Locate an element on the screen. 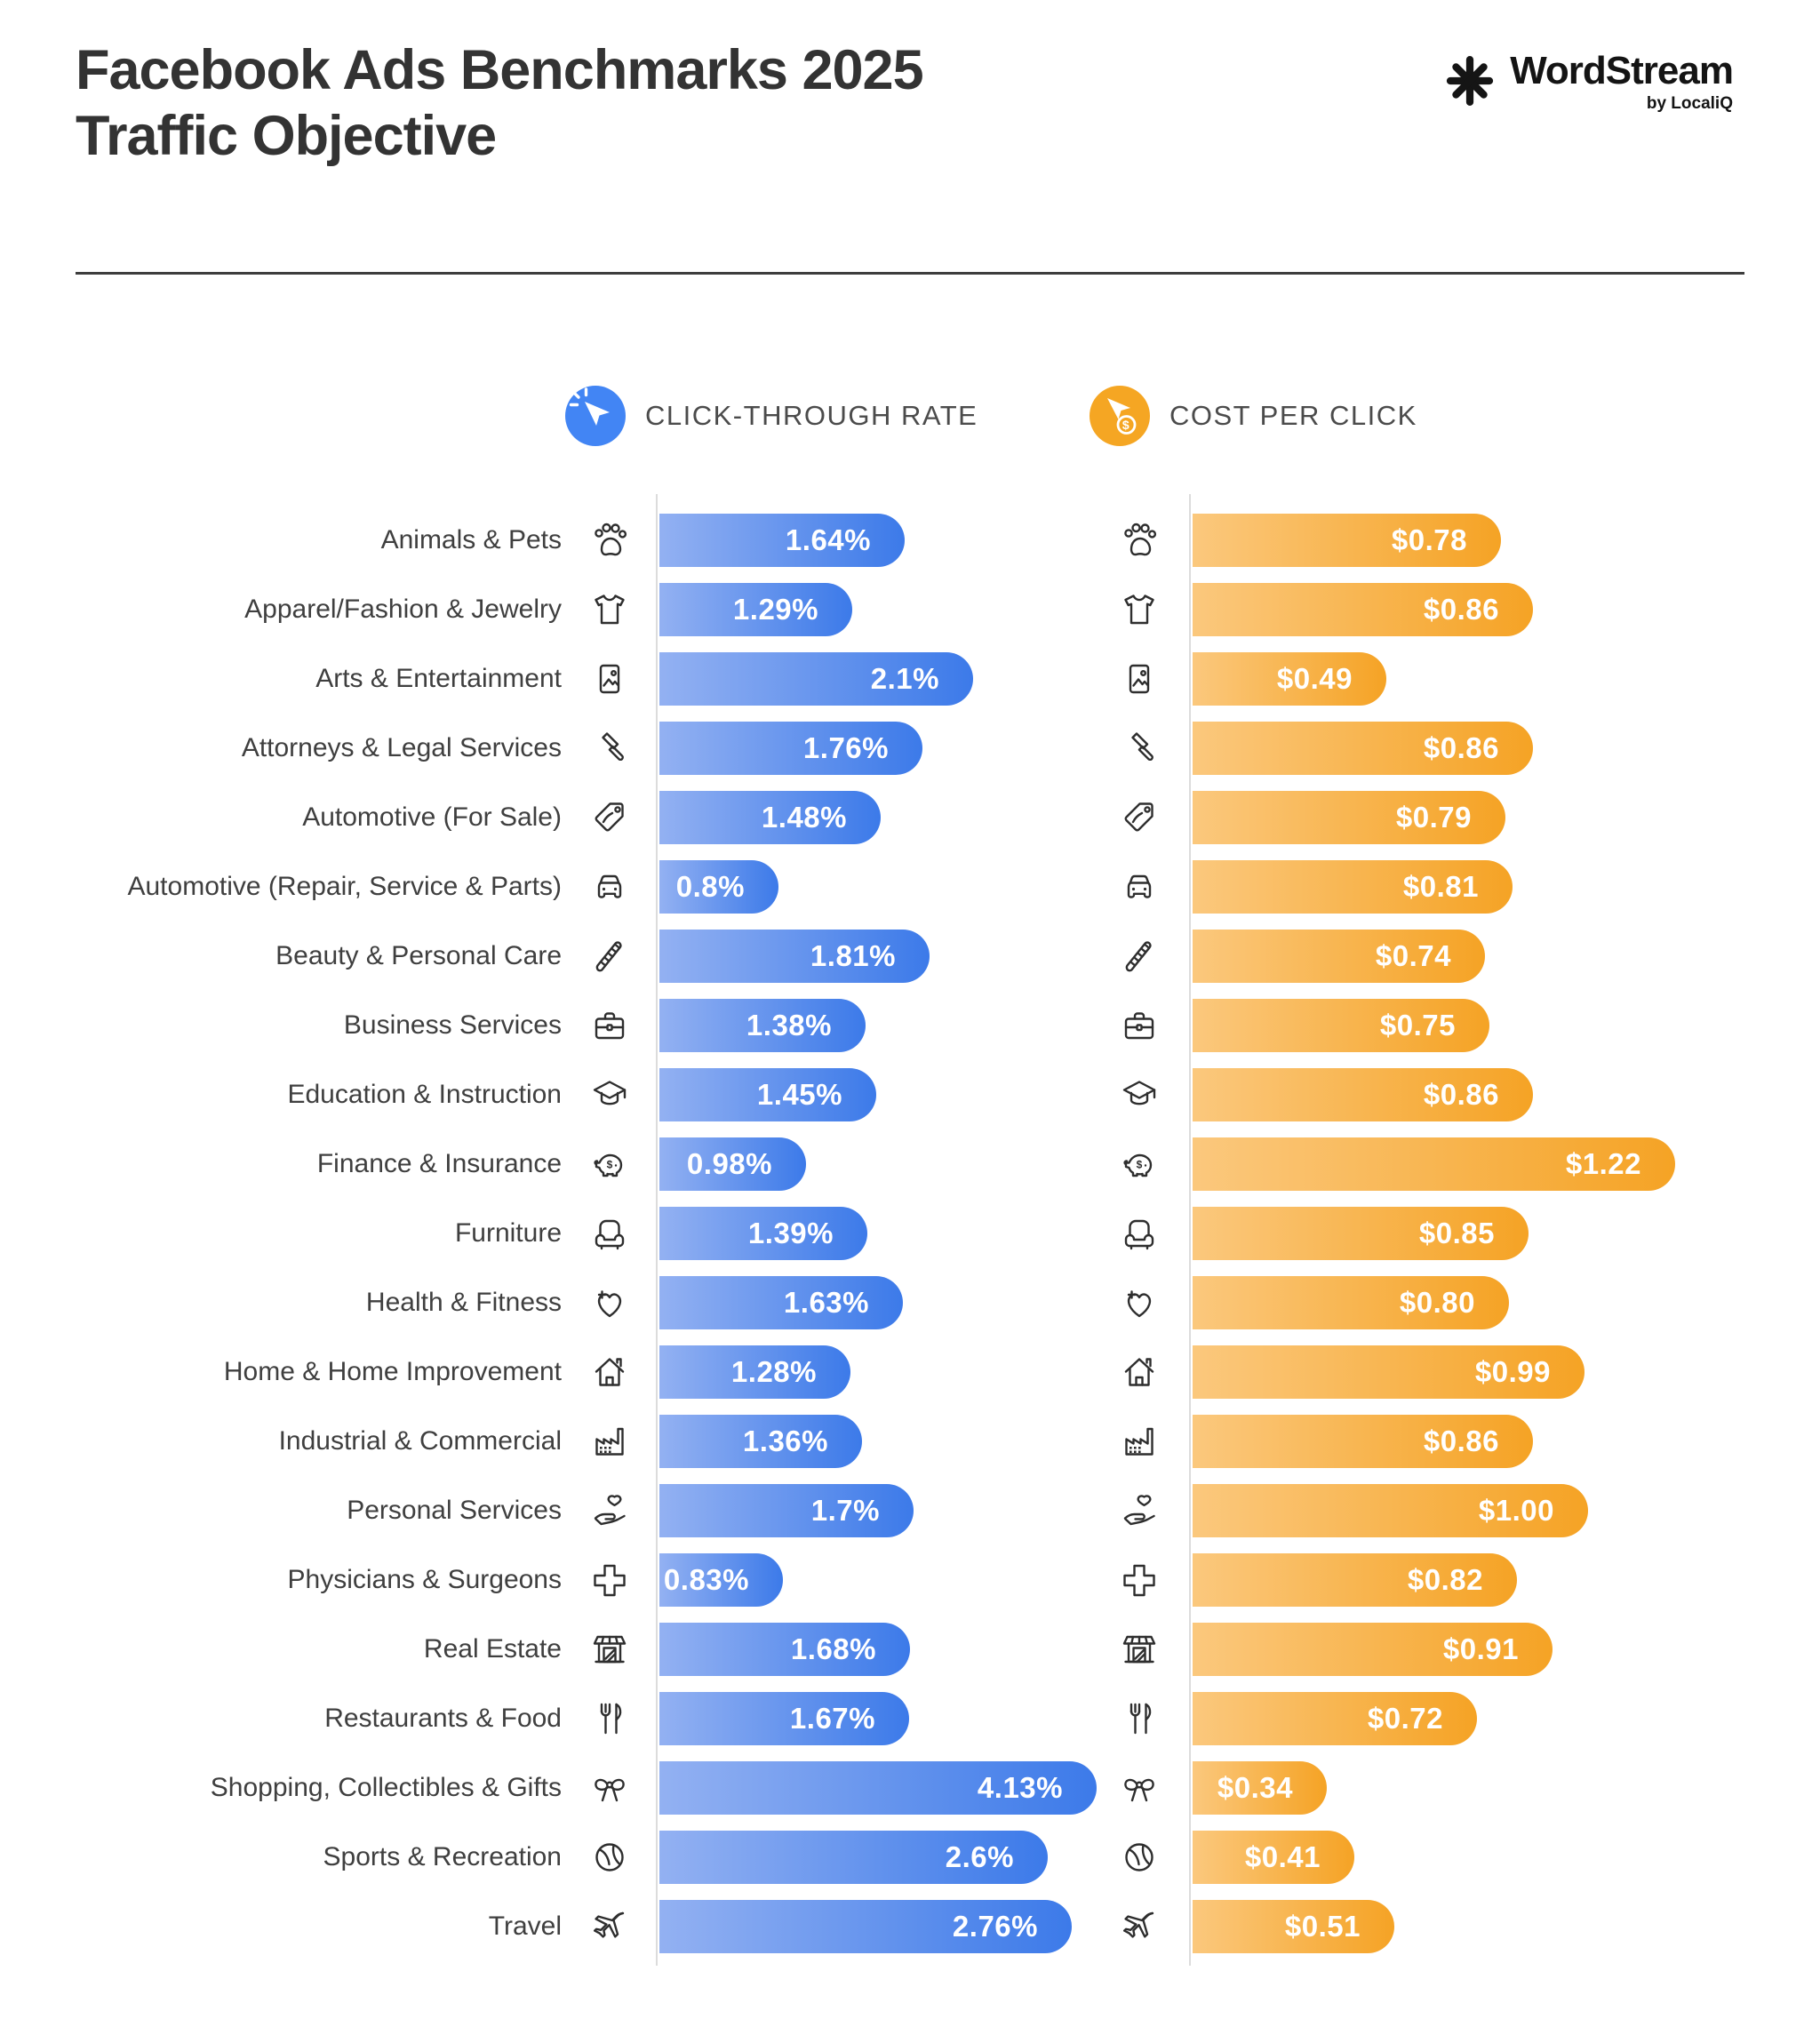  page-title-line2: Traffic Objective is located at coordinates (286, 136).